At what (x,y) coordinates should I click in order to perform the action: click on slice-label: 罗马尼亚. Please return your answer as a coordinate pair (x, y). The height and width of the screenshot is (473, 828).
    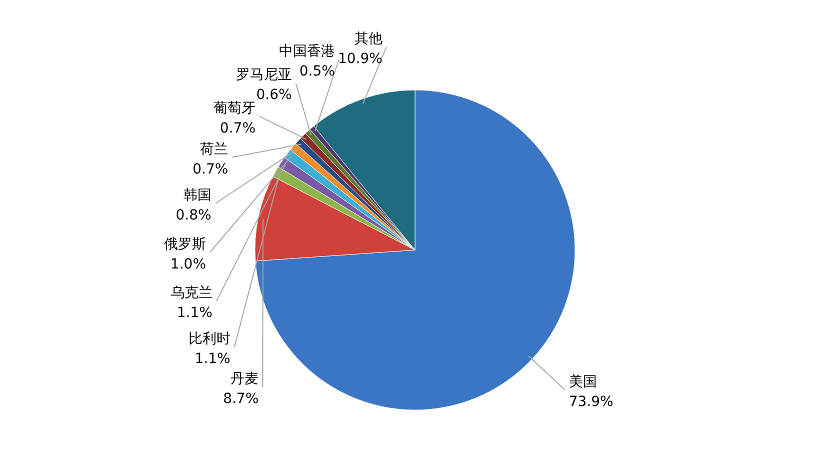
    Looking at the image, I should click on (264, 75).